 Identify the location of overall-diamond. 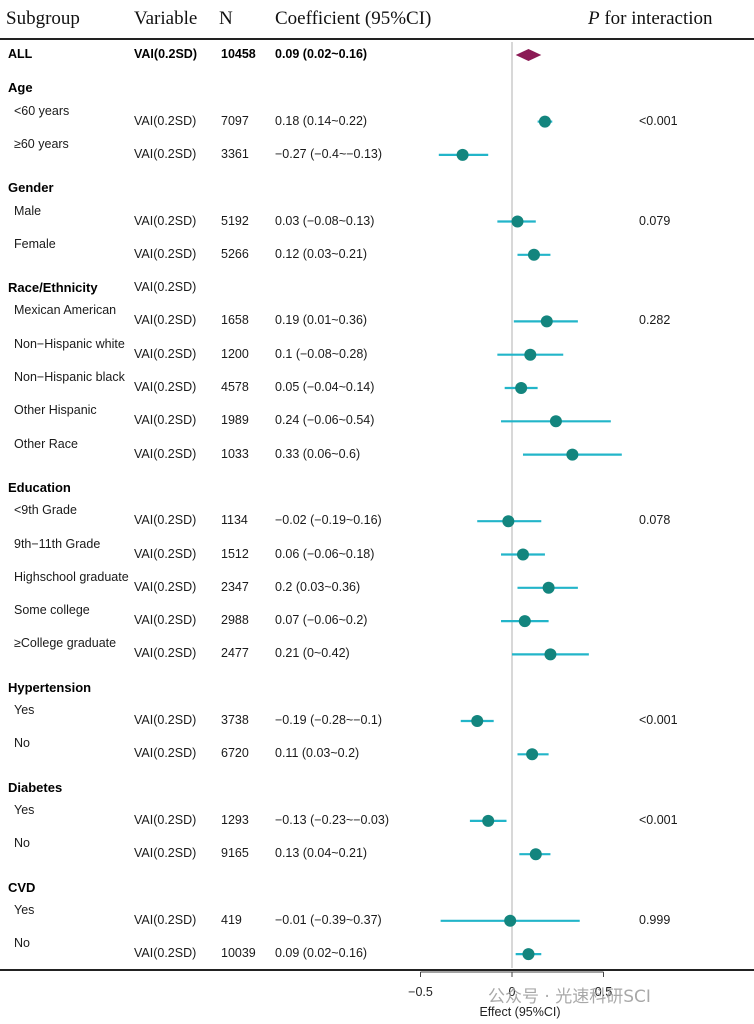
(528, 55).